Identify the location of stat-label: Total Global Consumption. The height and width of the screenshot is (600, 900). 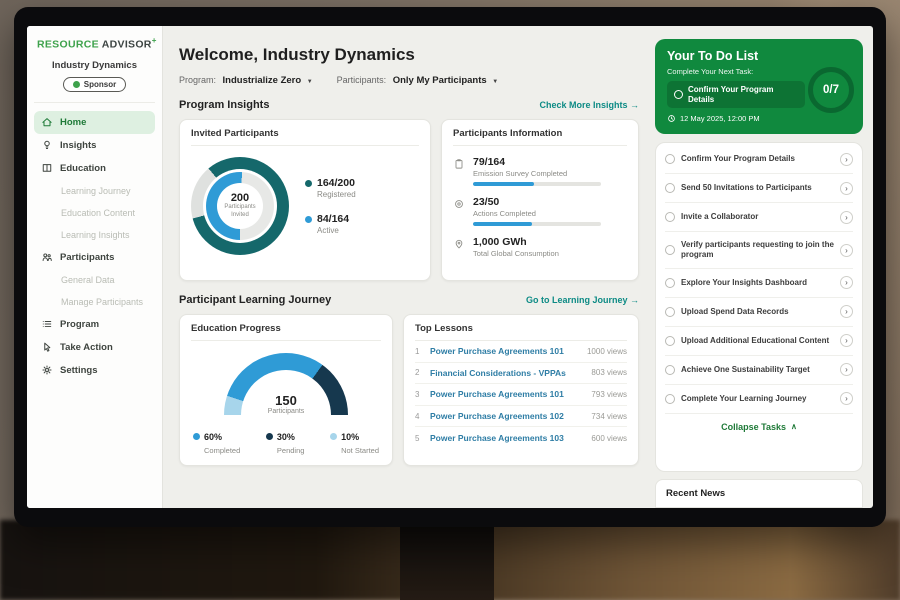
(516, 253).